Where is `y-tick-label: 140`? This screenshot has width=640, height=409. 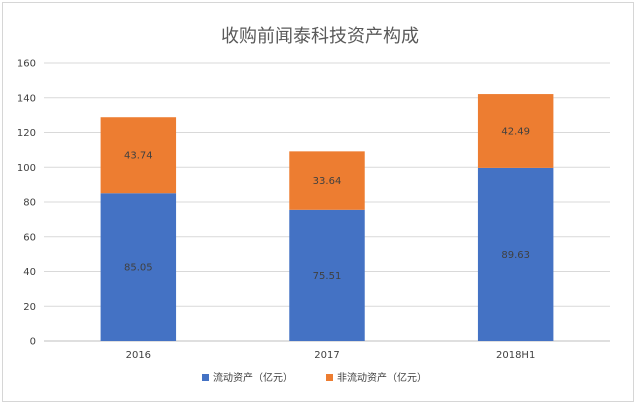 y-tick-label: 140 is located at coordinates (26, 98).